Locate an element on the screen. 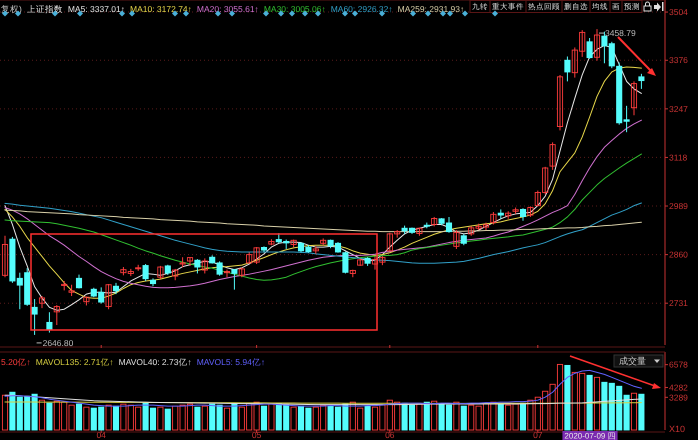  text: 2020-07-09 四 is located at coordinates (590, 435).